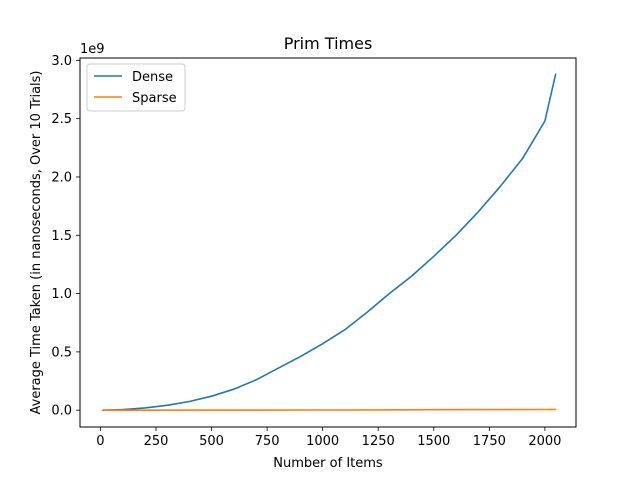  Describe the element at coordinates (329, 410) in the screenshot. I see `series-line-sparse` at that location.